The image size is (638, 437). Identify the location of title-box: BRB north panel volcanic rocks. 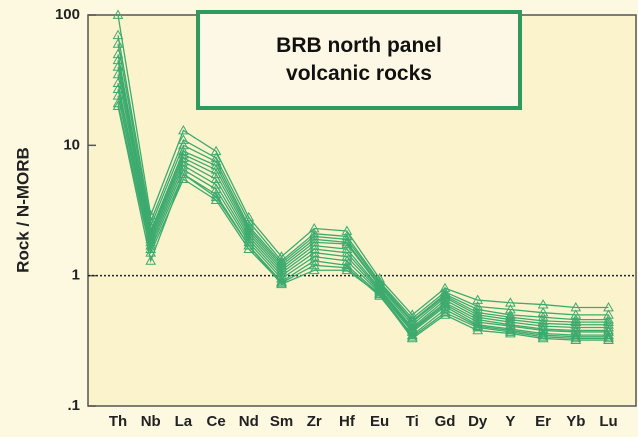
(359, 60).